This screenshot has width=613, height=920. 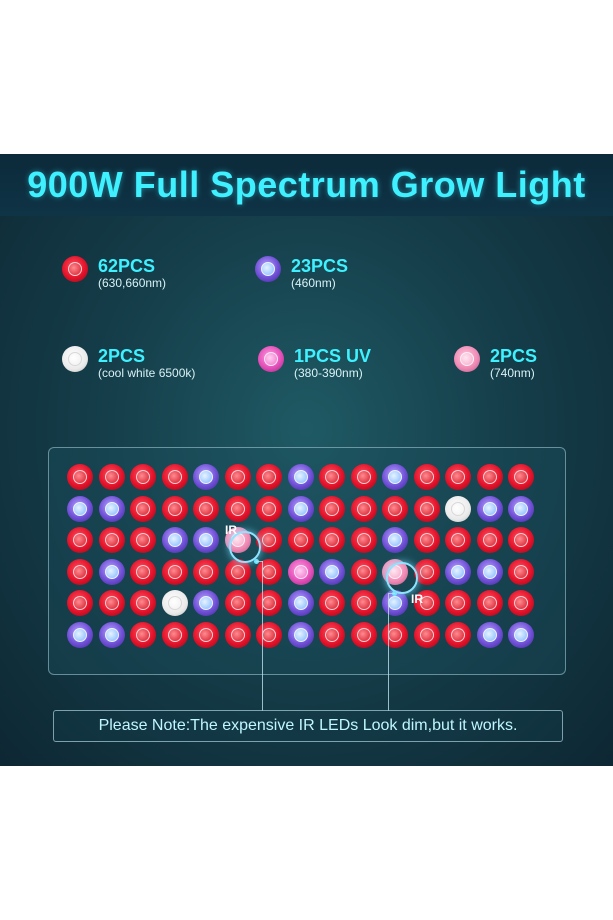 What do you see at coordinates (132, 283) in the screenshot?
I see `legend-wavelength: (630,660nm)` at bounding box center [132, 283].